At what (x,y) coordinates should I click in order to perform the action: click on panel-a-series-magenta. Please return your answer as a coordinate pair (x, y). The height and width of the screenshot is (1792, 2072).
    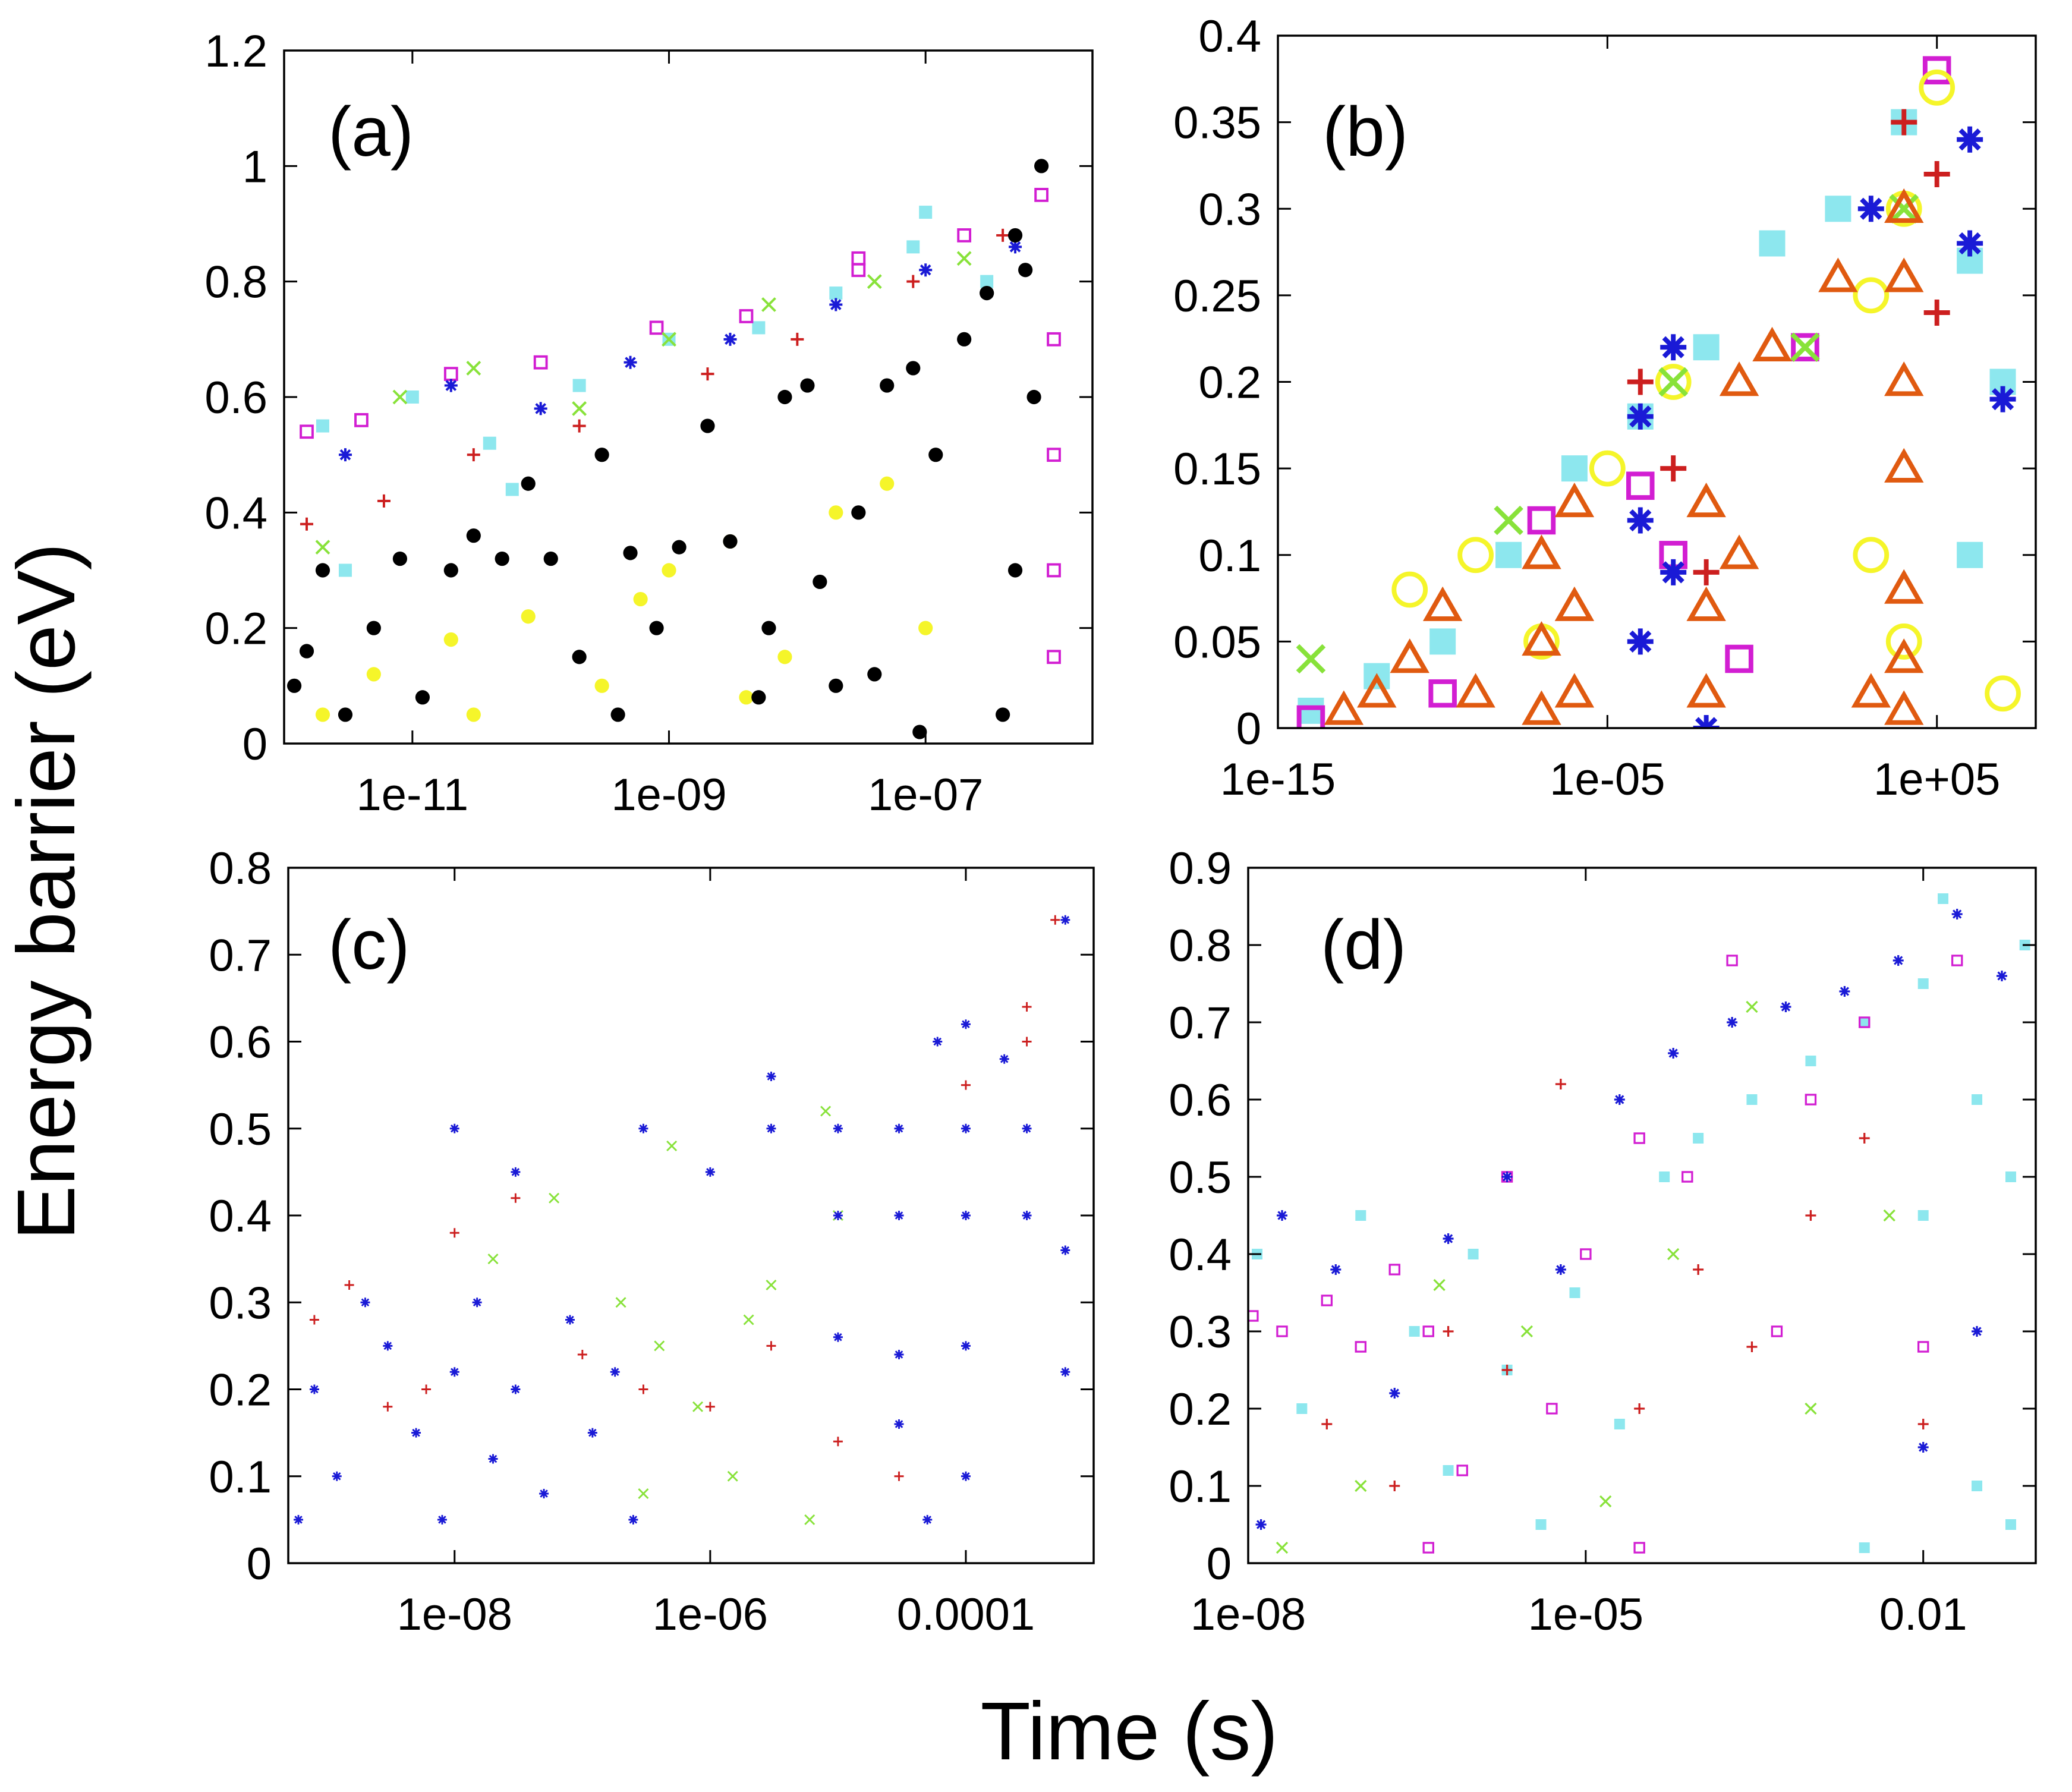
    Looking at the image, I should click on (680, 426).